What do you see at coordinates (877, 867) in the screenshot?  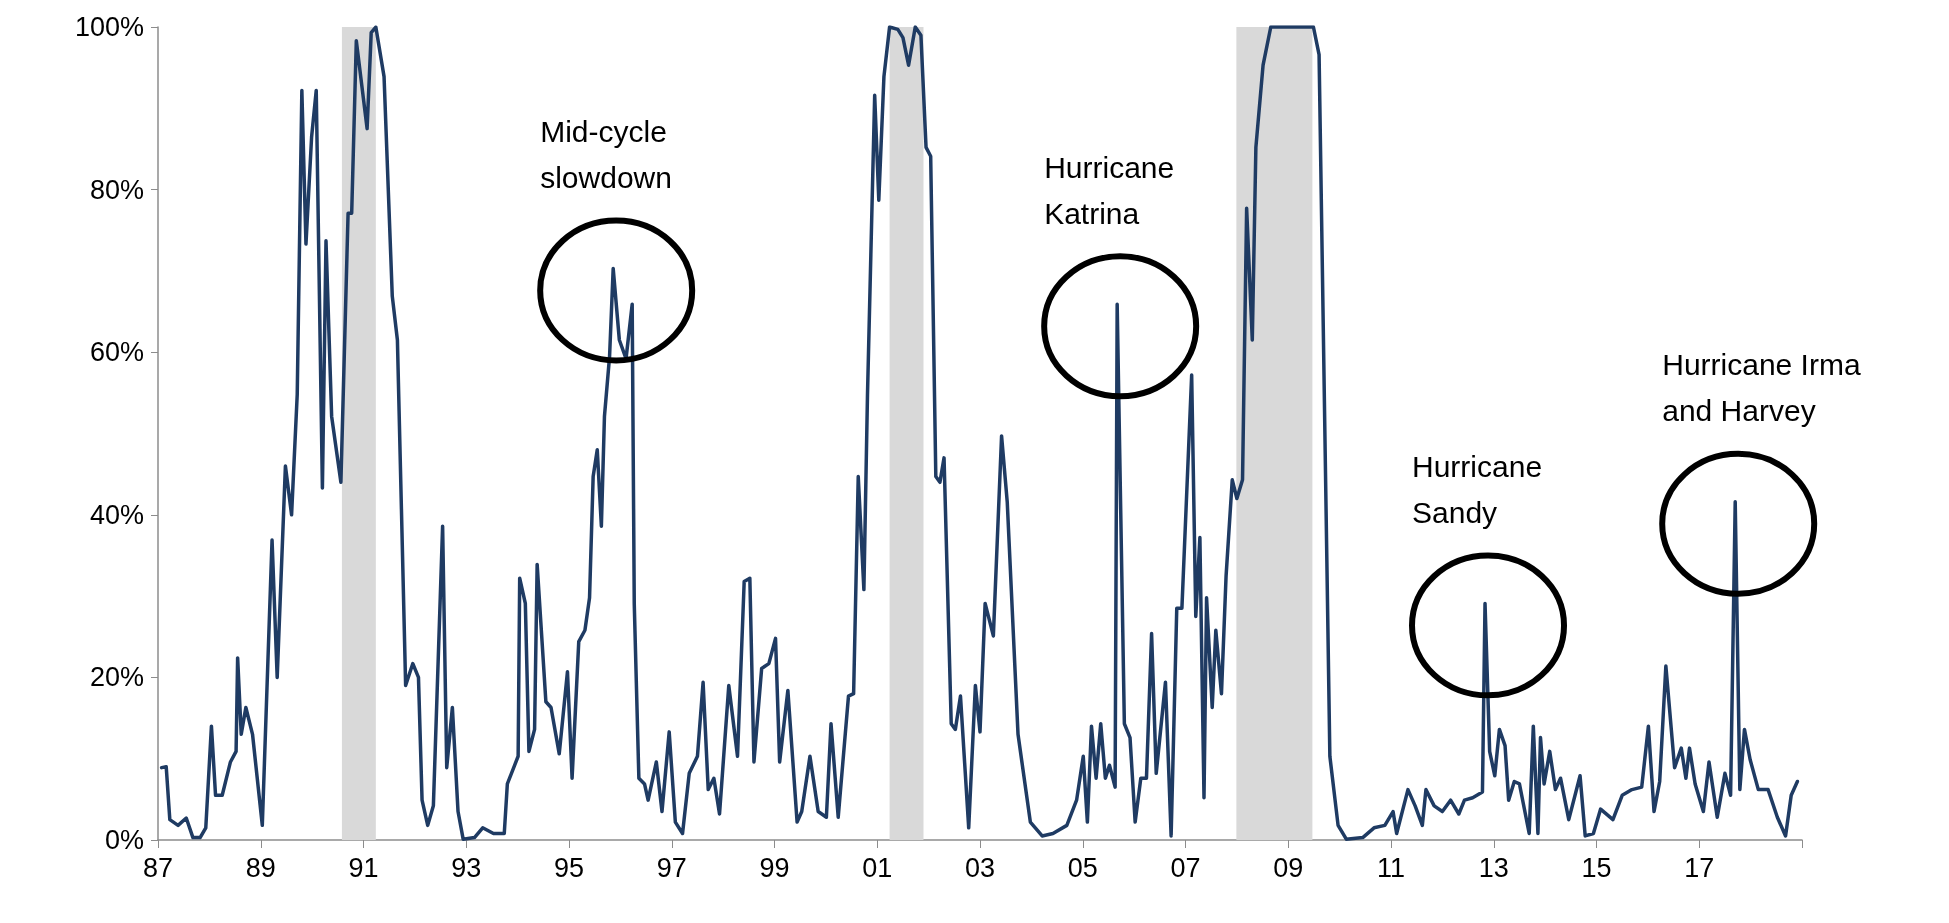 I see `x-tick-label: 01` at bounding box center [877, 867].